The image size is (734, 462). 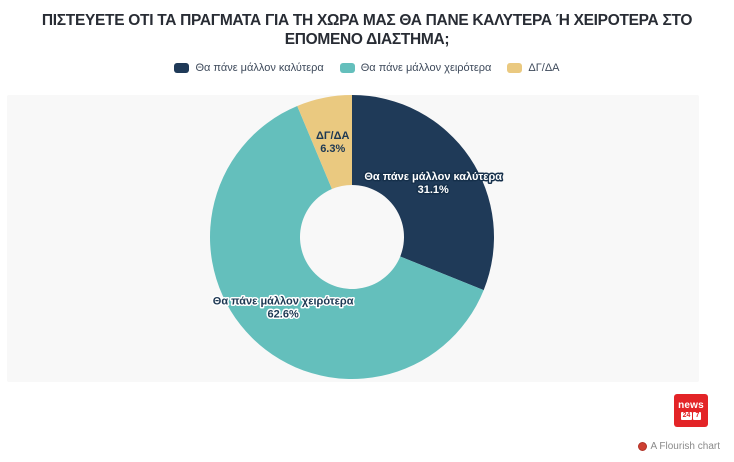 I want to click on legend-label-worse: Θα πάνε μάλλον χειρότερα, so click(x=426, y=68).